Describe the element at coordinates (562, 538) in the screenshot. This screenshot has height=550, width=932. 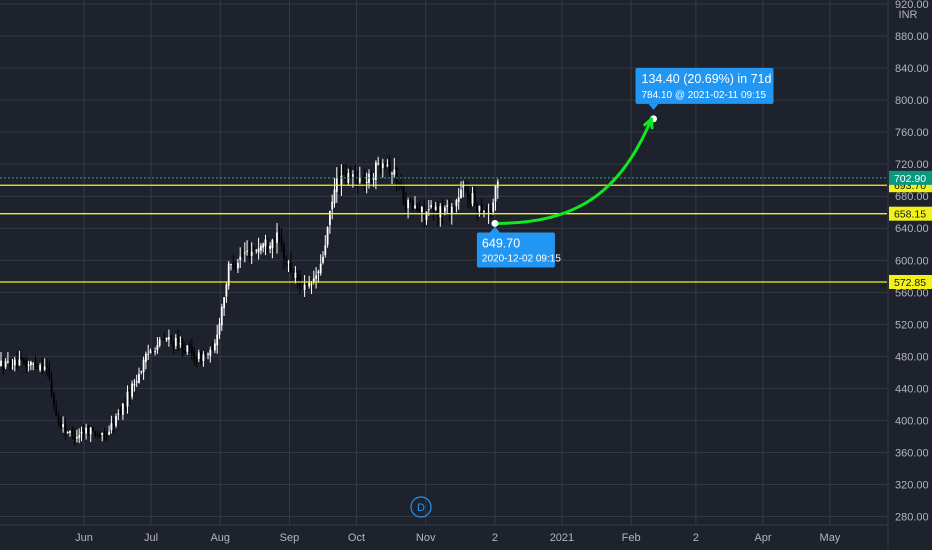
I see `time-tick-label: 2021` at that location.